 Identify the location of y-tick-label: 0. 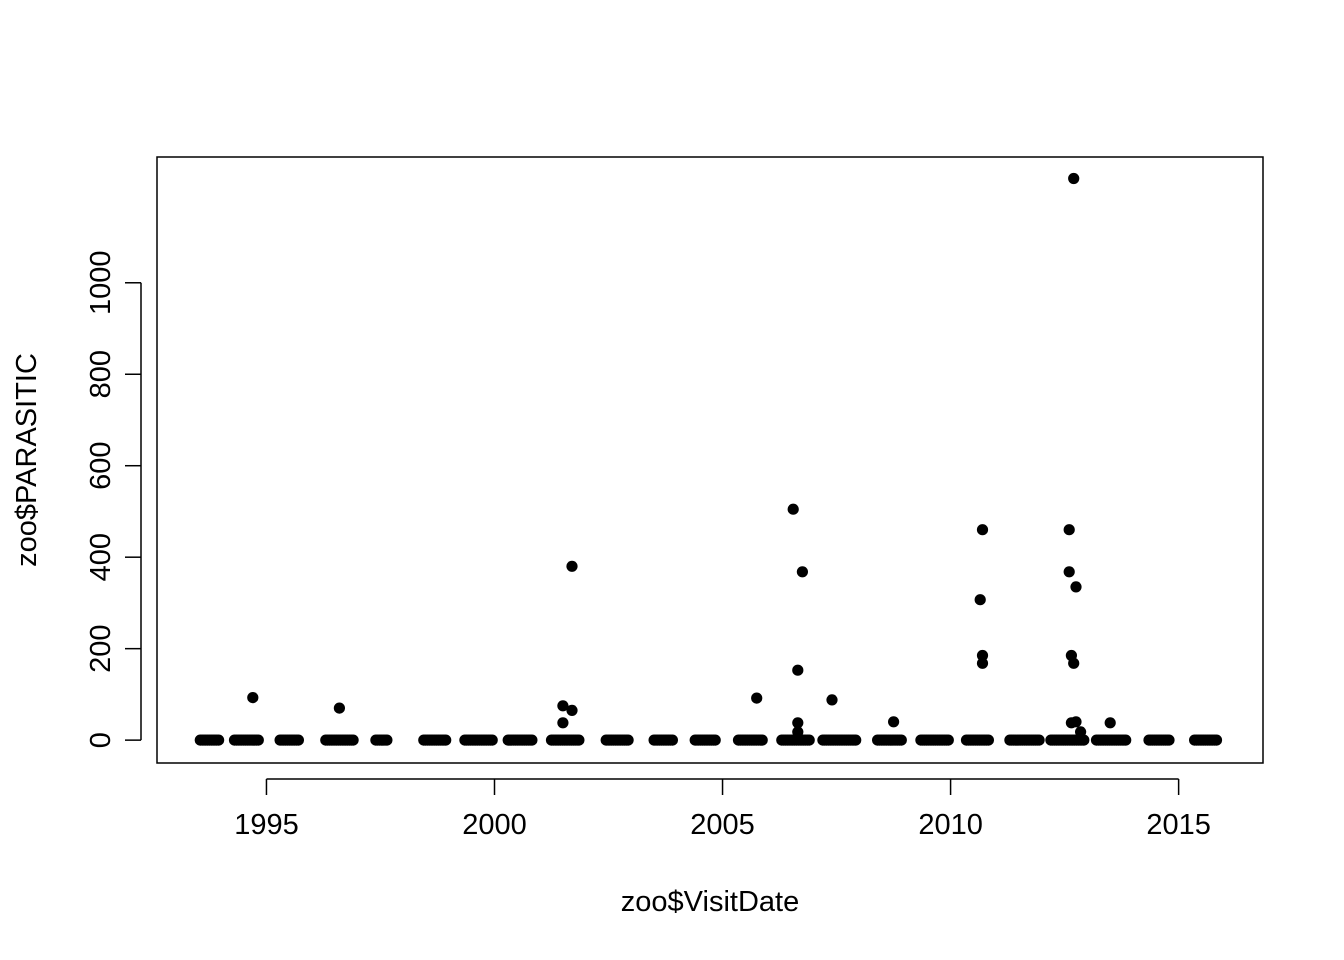
(101, 740).